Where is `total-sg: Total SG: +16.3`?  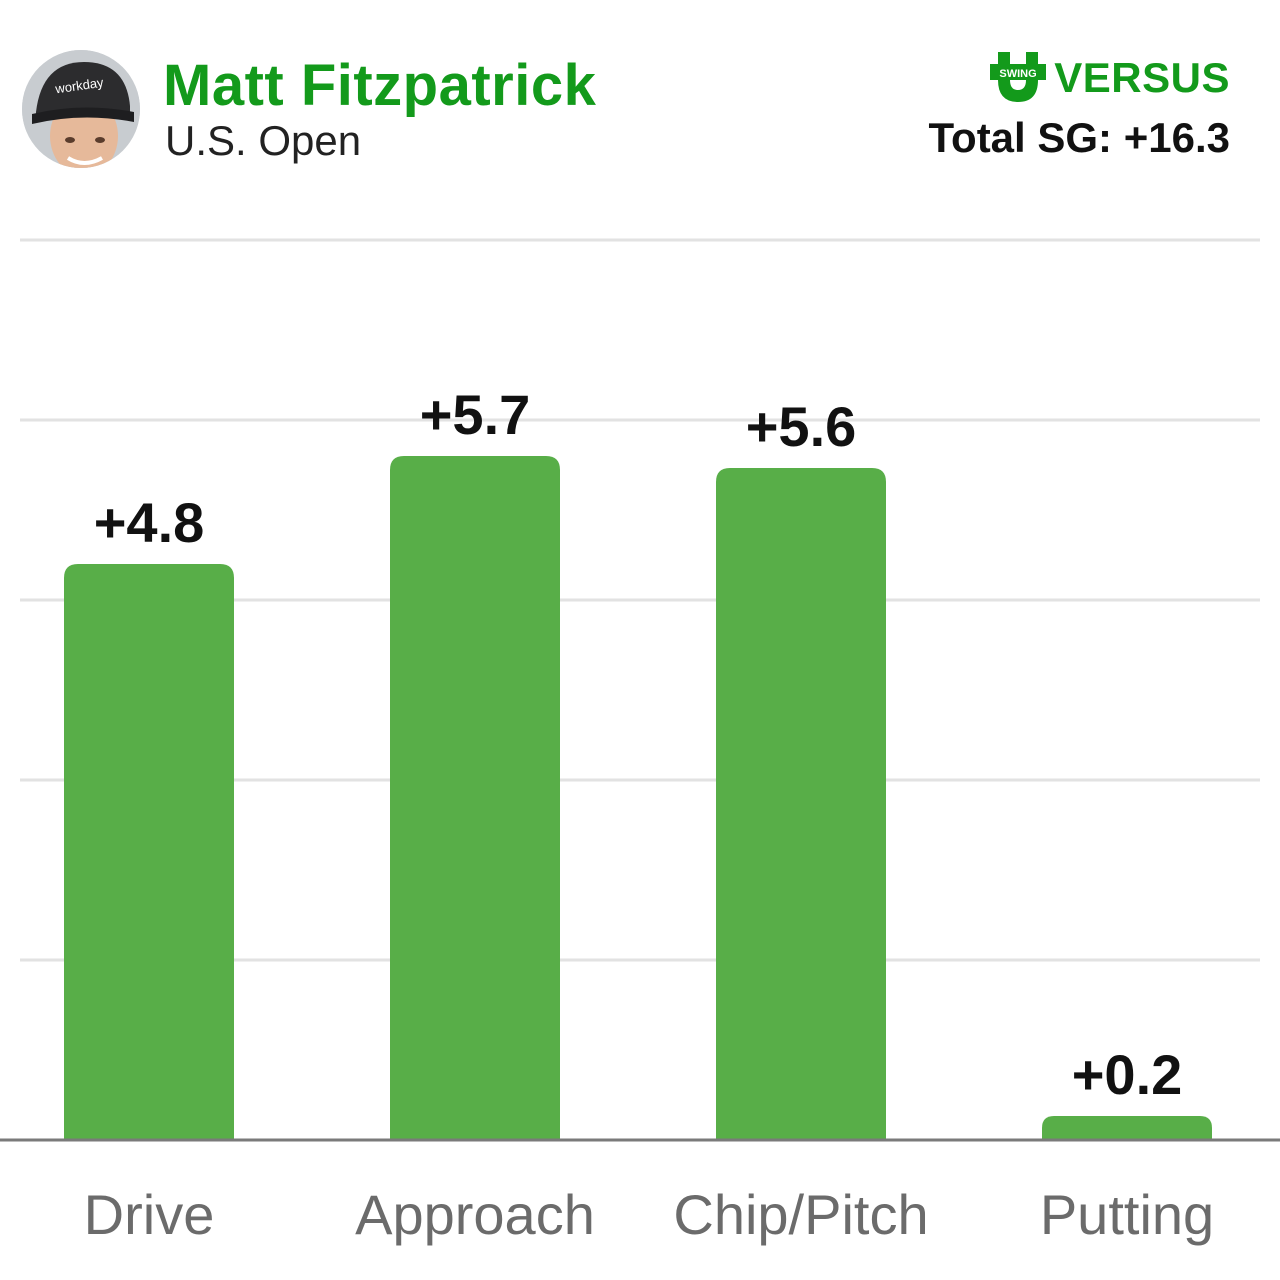 total-sg: Total SG: +16.3 is located at coordinates (1079, 137).